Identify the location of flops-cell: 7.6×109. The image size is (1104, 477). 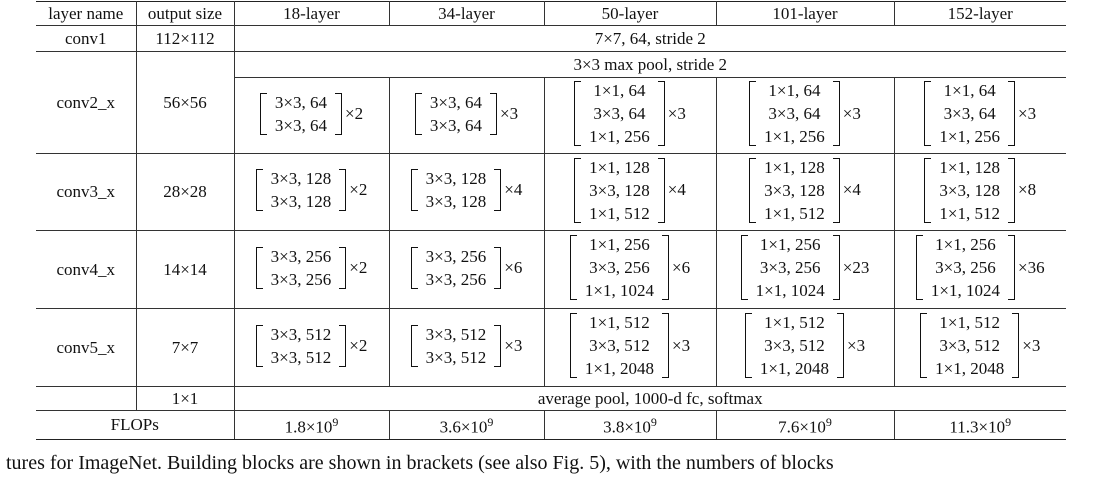
(805, 425).